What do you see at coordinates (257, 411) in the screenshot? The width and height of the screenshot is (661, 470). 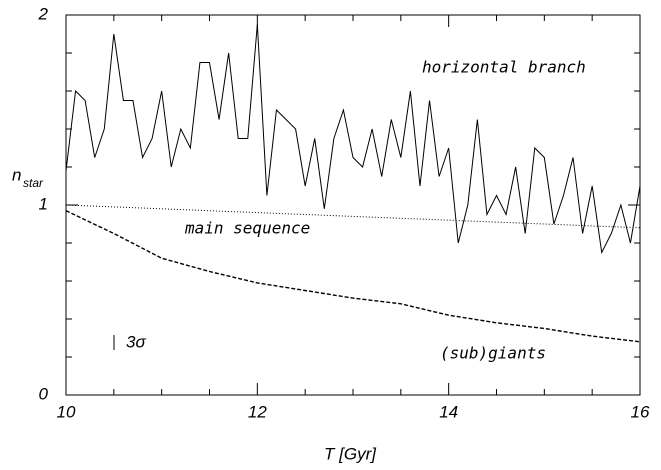 I see `x-tick-label: 12` at bounding box center [257, 411].